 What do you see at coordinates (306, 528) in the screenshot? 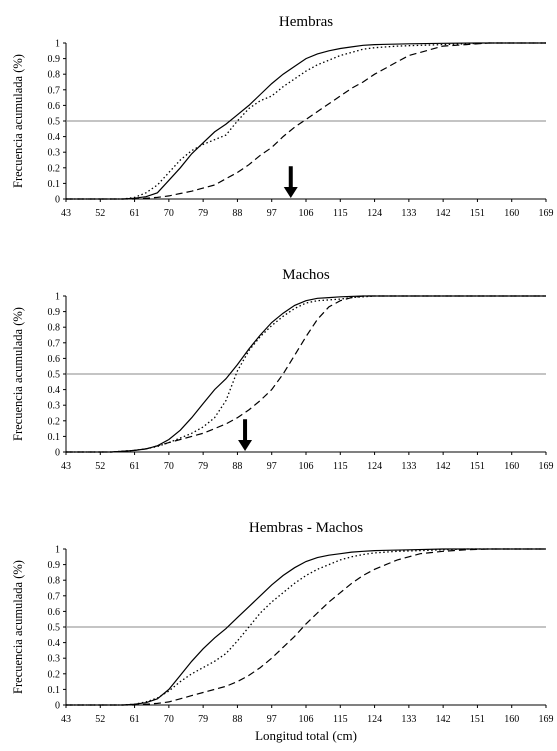
I see `chart-title: Hembras - Machos` at bounding box center [306, 528].